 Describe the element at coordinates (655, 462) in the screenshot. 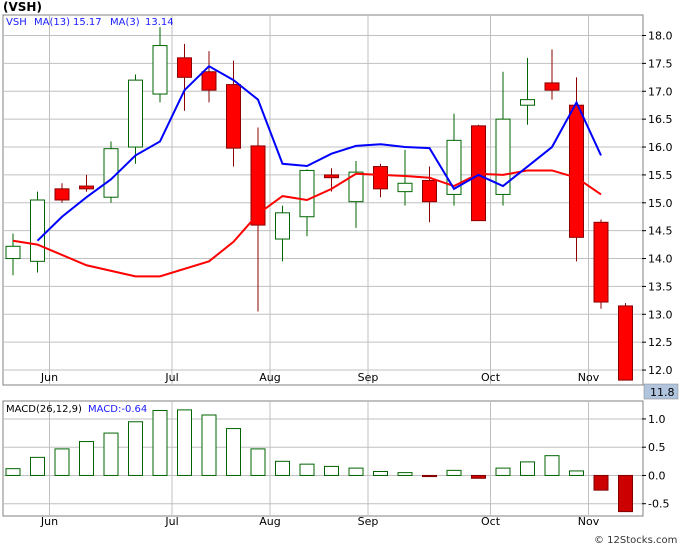

I see `macd-y-axis: -0.5 0.0 0.5 1.0` at that location.